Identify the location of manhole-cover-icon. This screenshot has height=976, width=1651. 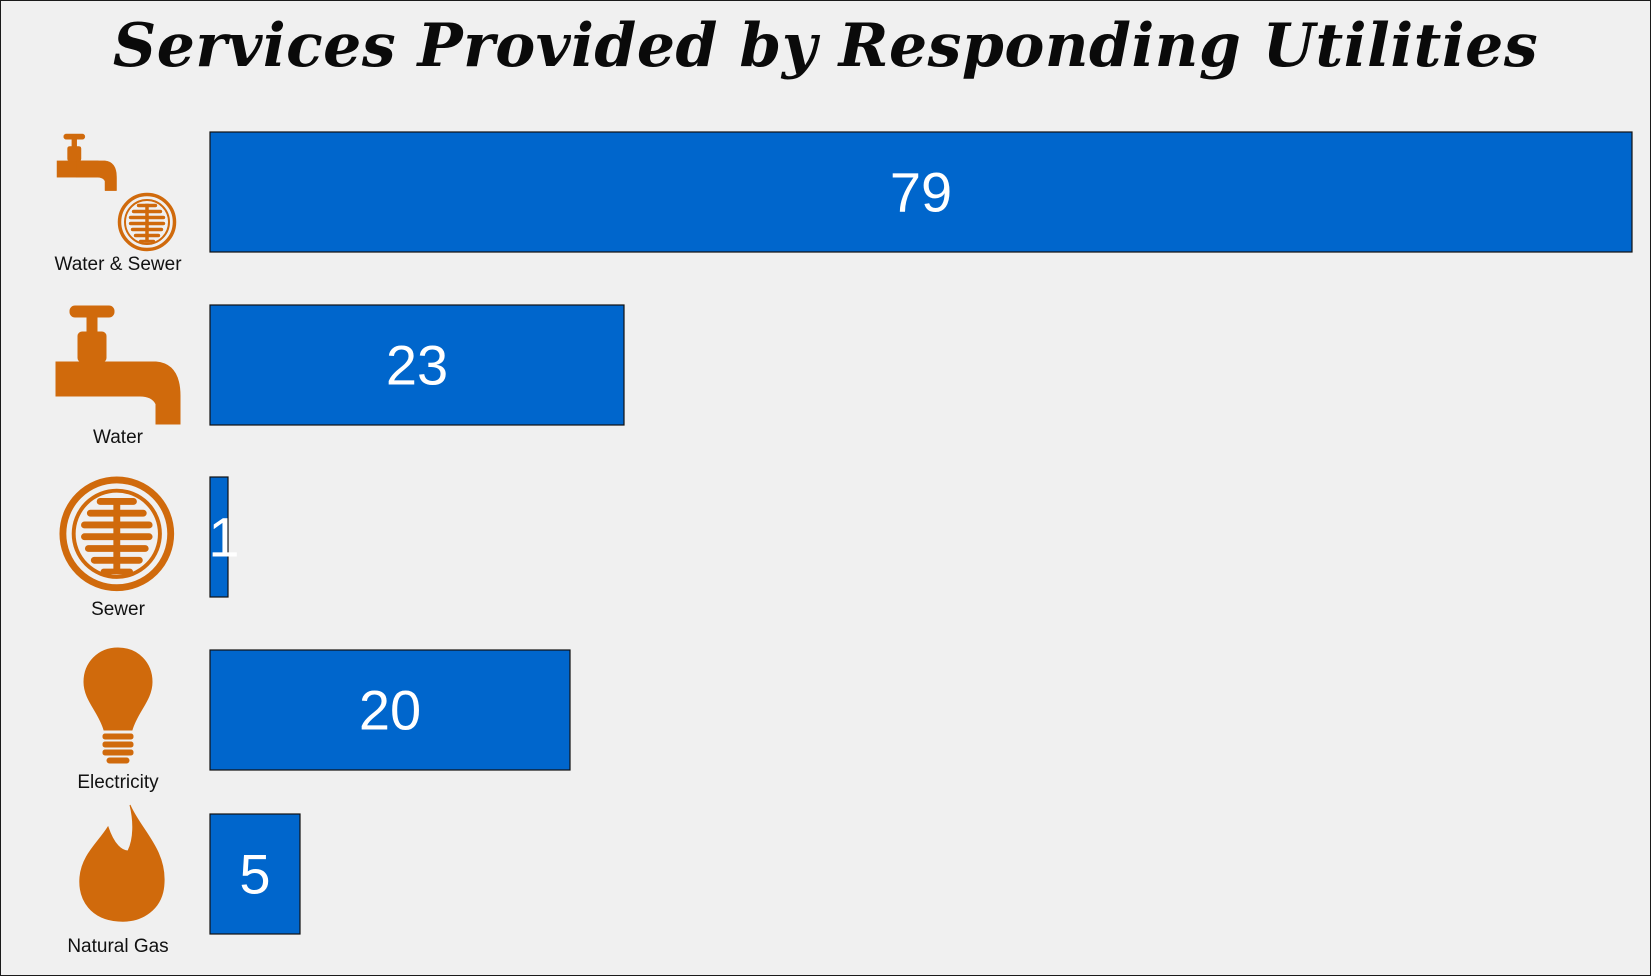
(117, 534).